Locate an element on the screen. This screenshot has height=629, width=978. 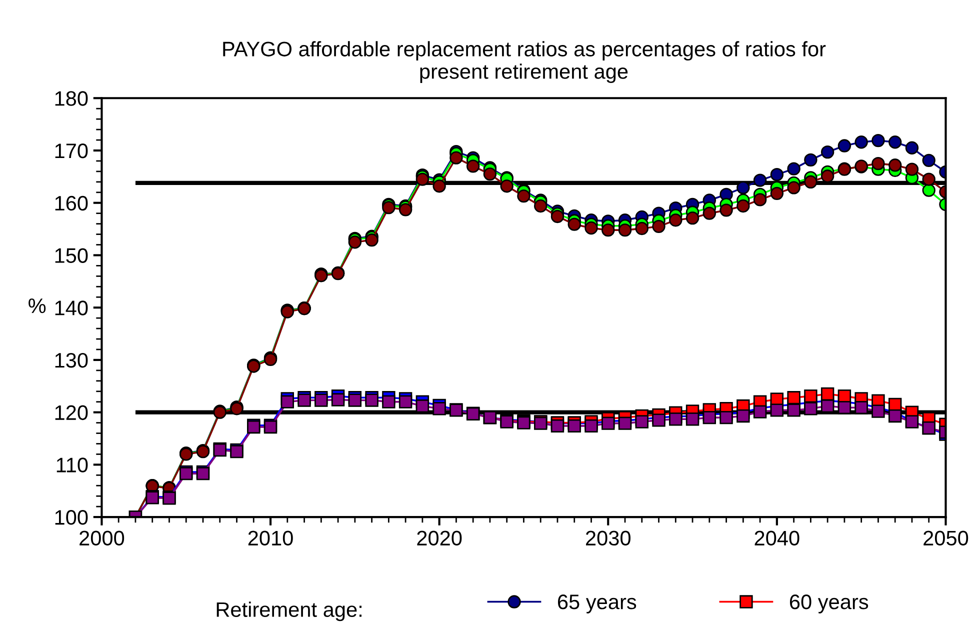
x-tick-label: 2040 is located at coordinates (777, 538).